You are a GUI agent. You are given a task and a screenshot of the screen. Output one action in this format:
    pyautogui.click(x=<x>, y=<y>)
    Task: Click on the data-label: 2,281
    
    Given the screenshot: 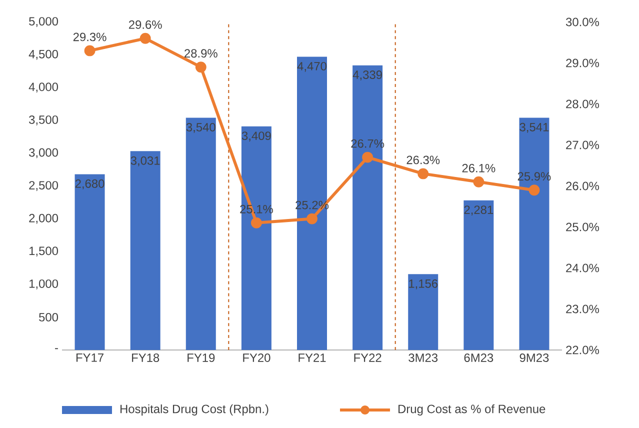 What is the action you would take?
    pyautogui.click(x=479, y=211)
    